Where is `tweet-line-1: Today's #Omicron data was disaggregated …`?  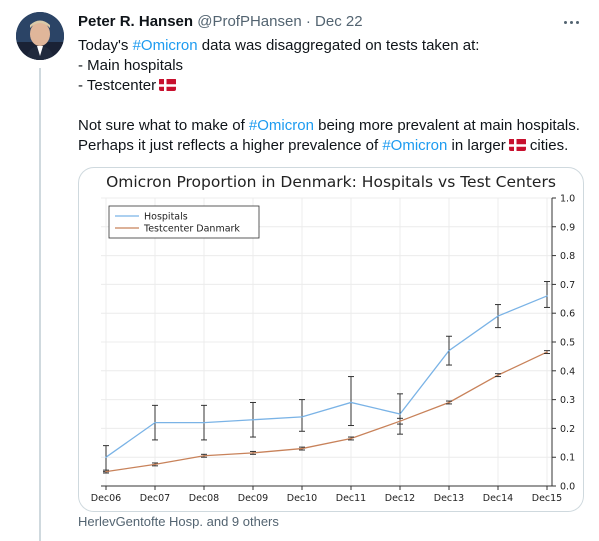
tweet-line-1: Today's #Omicron data was disaggregated … is located at coordinates (333, 46).